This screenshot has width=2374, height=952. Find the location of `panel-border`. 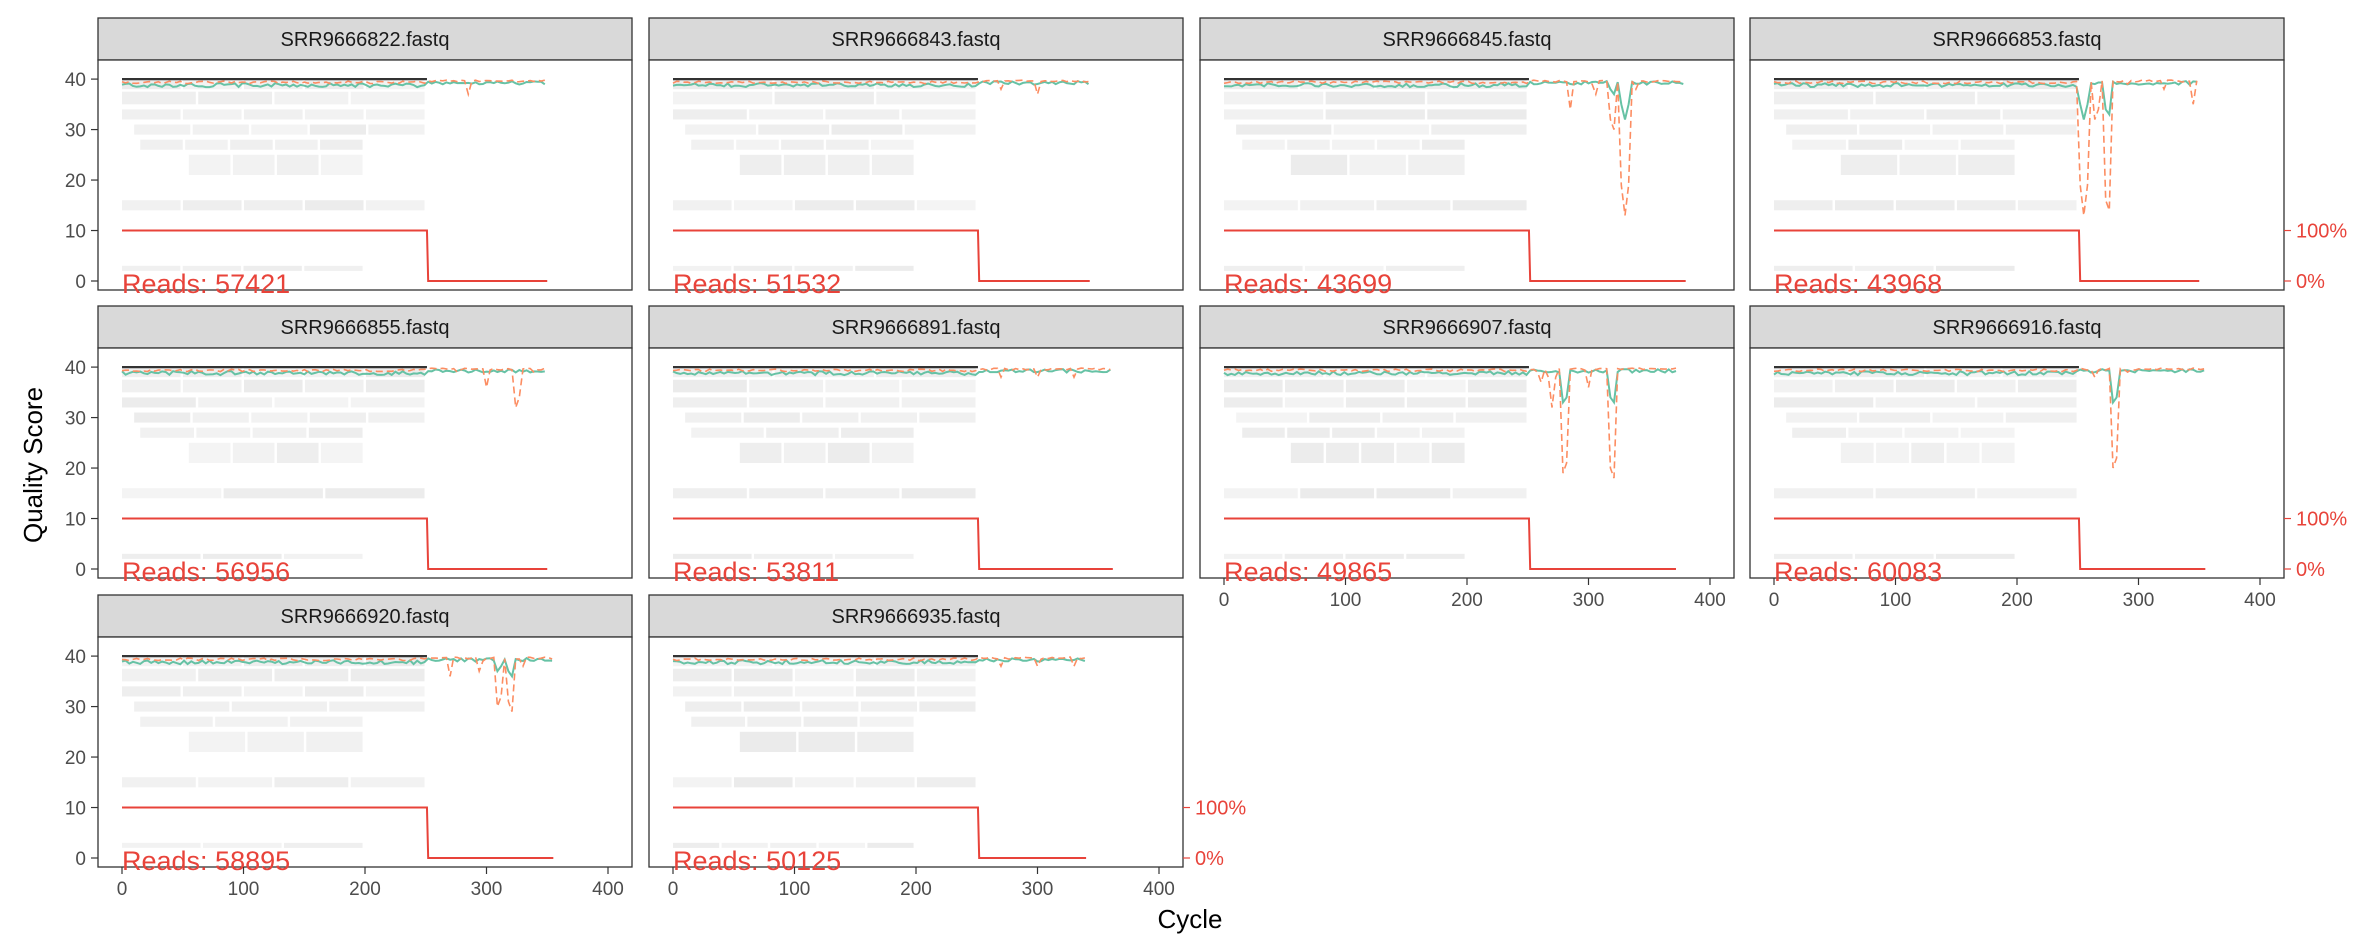

panel-border is located at coordinates (1467, 463).